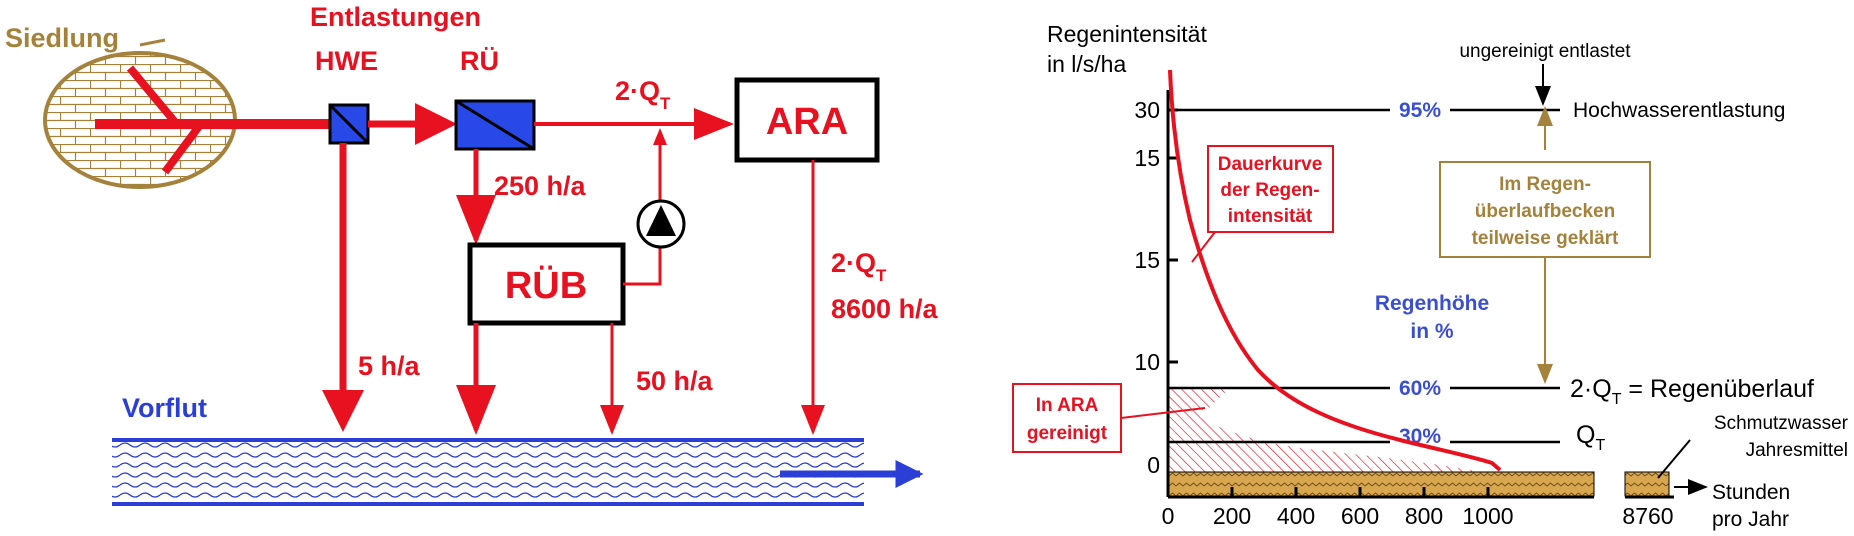 The width and height of the screenshot is (1854, 536). I want to click on x-axis-label-2: pro Jahr, so click(1750, 519).